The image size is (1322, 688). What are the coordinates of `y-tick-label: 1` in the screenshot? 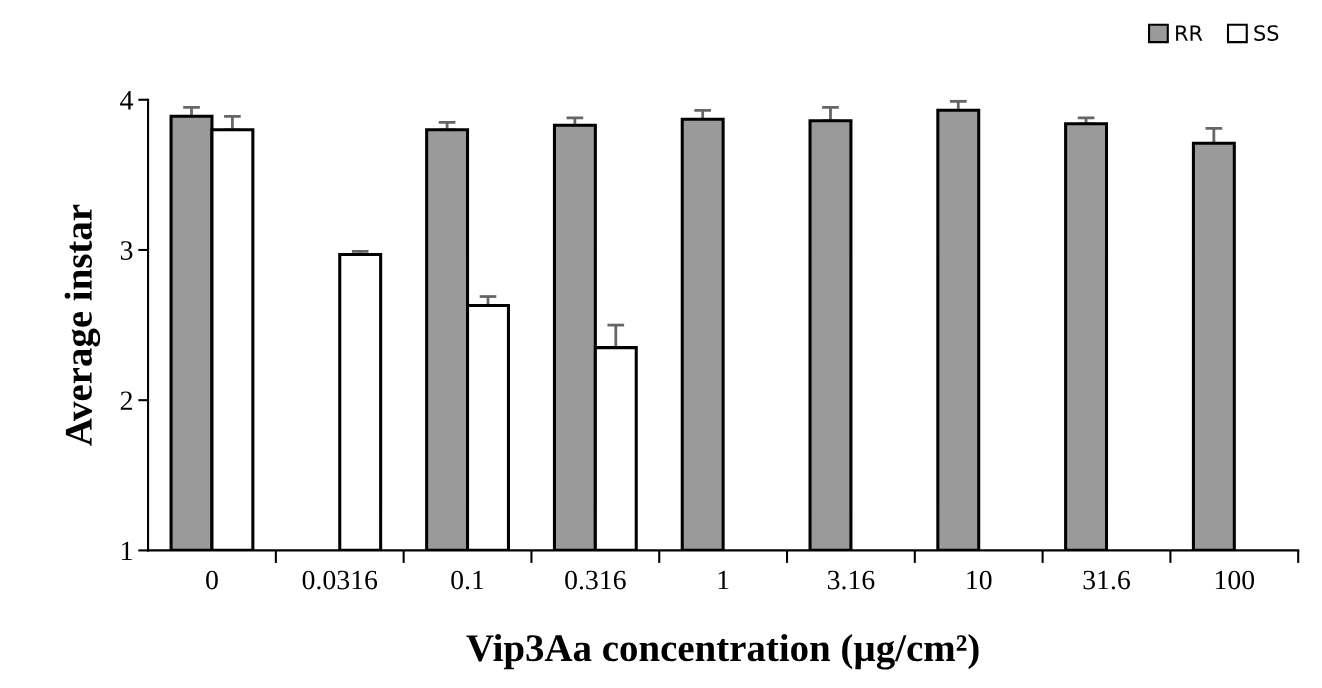 It's located at (127, 551).